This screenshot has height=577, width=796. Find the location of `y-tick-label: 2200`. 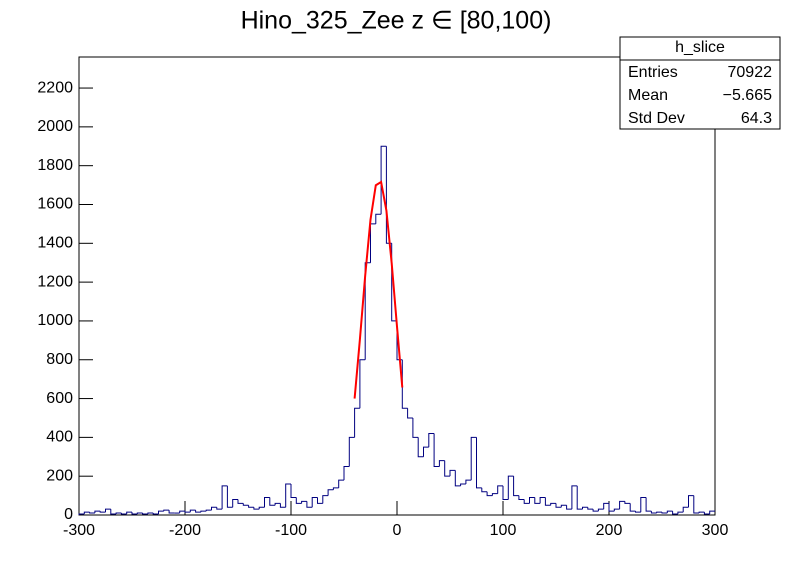

y-tick-label: 2200 is located at coordinates (55, 87).